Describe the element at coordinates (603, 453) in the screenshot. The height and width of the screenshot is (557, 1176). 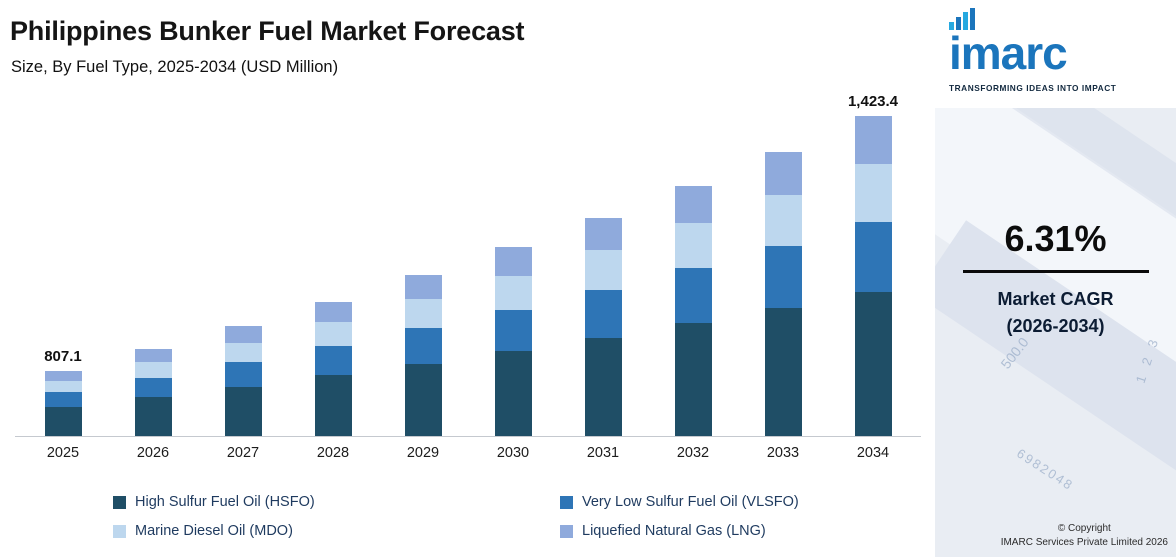
I see `x-axis-label: 2031` at that location.